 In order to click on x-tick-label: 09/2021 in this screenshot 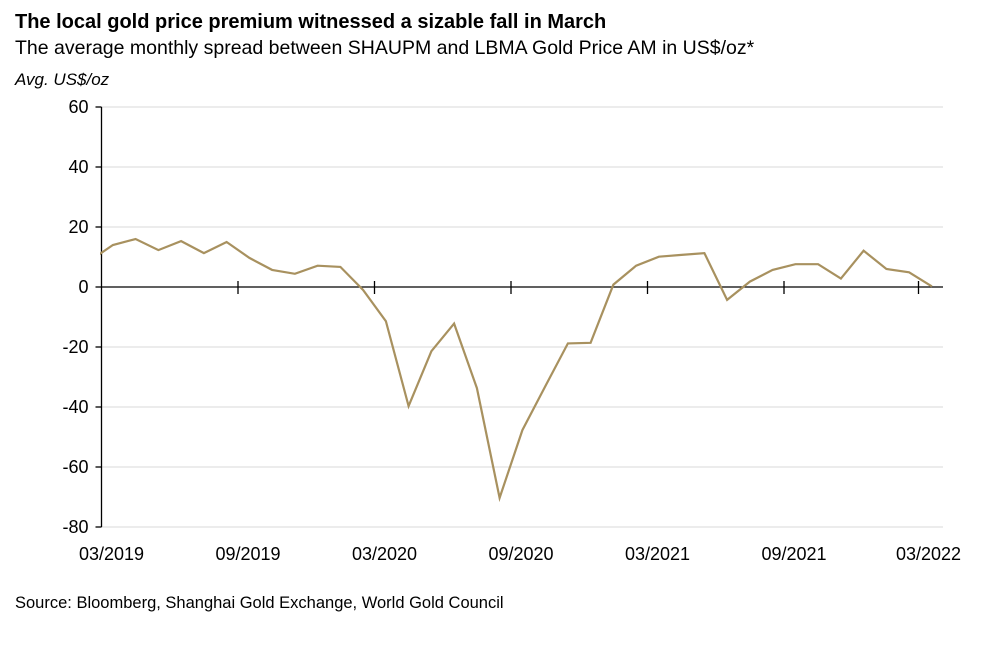, I will do `click(793, 554)`.